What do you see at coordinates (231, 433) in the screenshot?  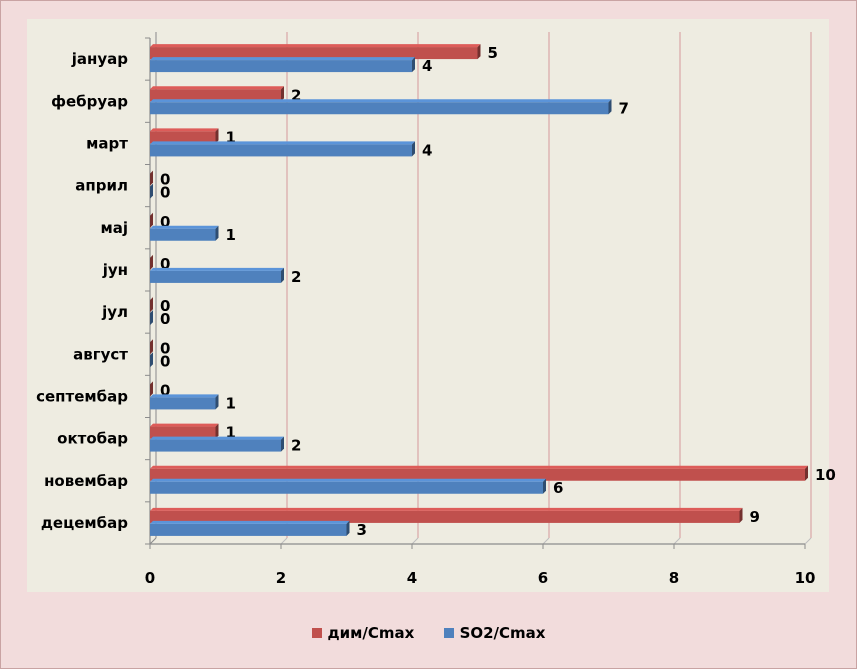 I see `data-label-smoke: 1` at bounding box center [231, 433].